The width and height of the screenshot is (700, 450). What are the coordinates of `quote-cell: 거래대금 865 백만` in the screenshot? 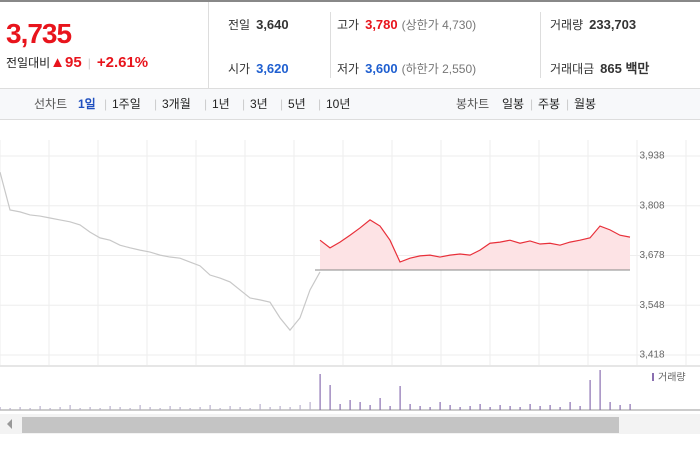 It's located at (599, 69).